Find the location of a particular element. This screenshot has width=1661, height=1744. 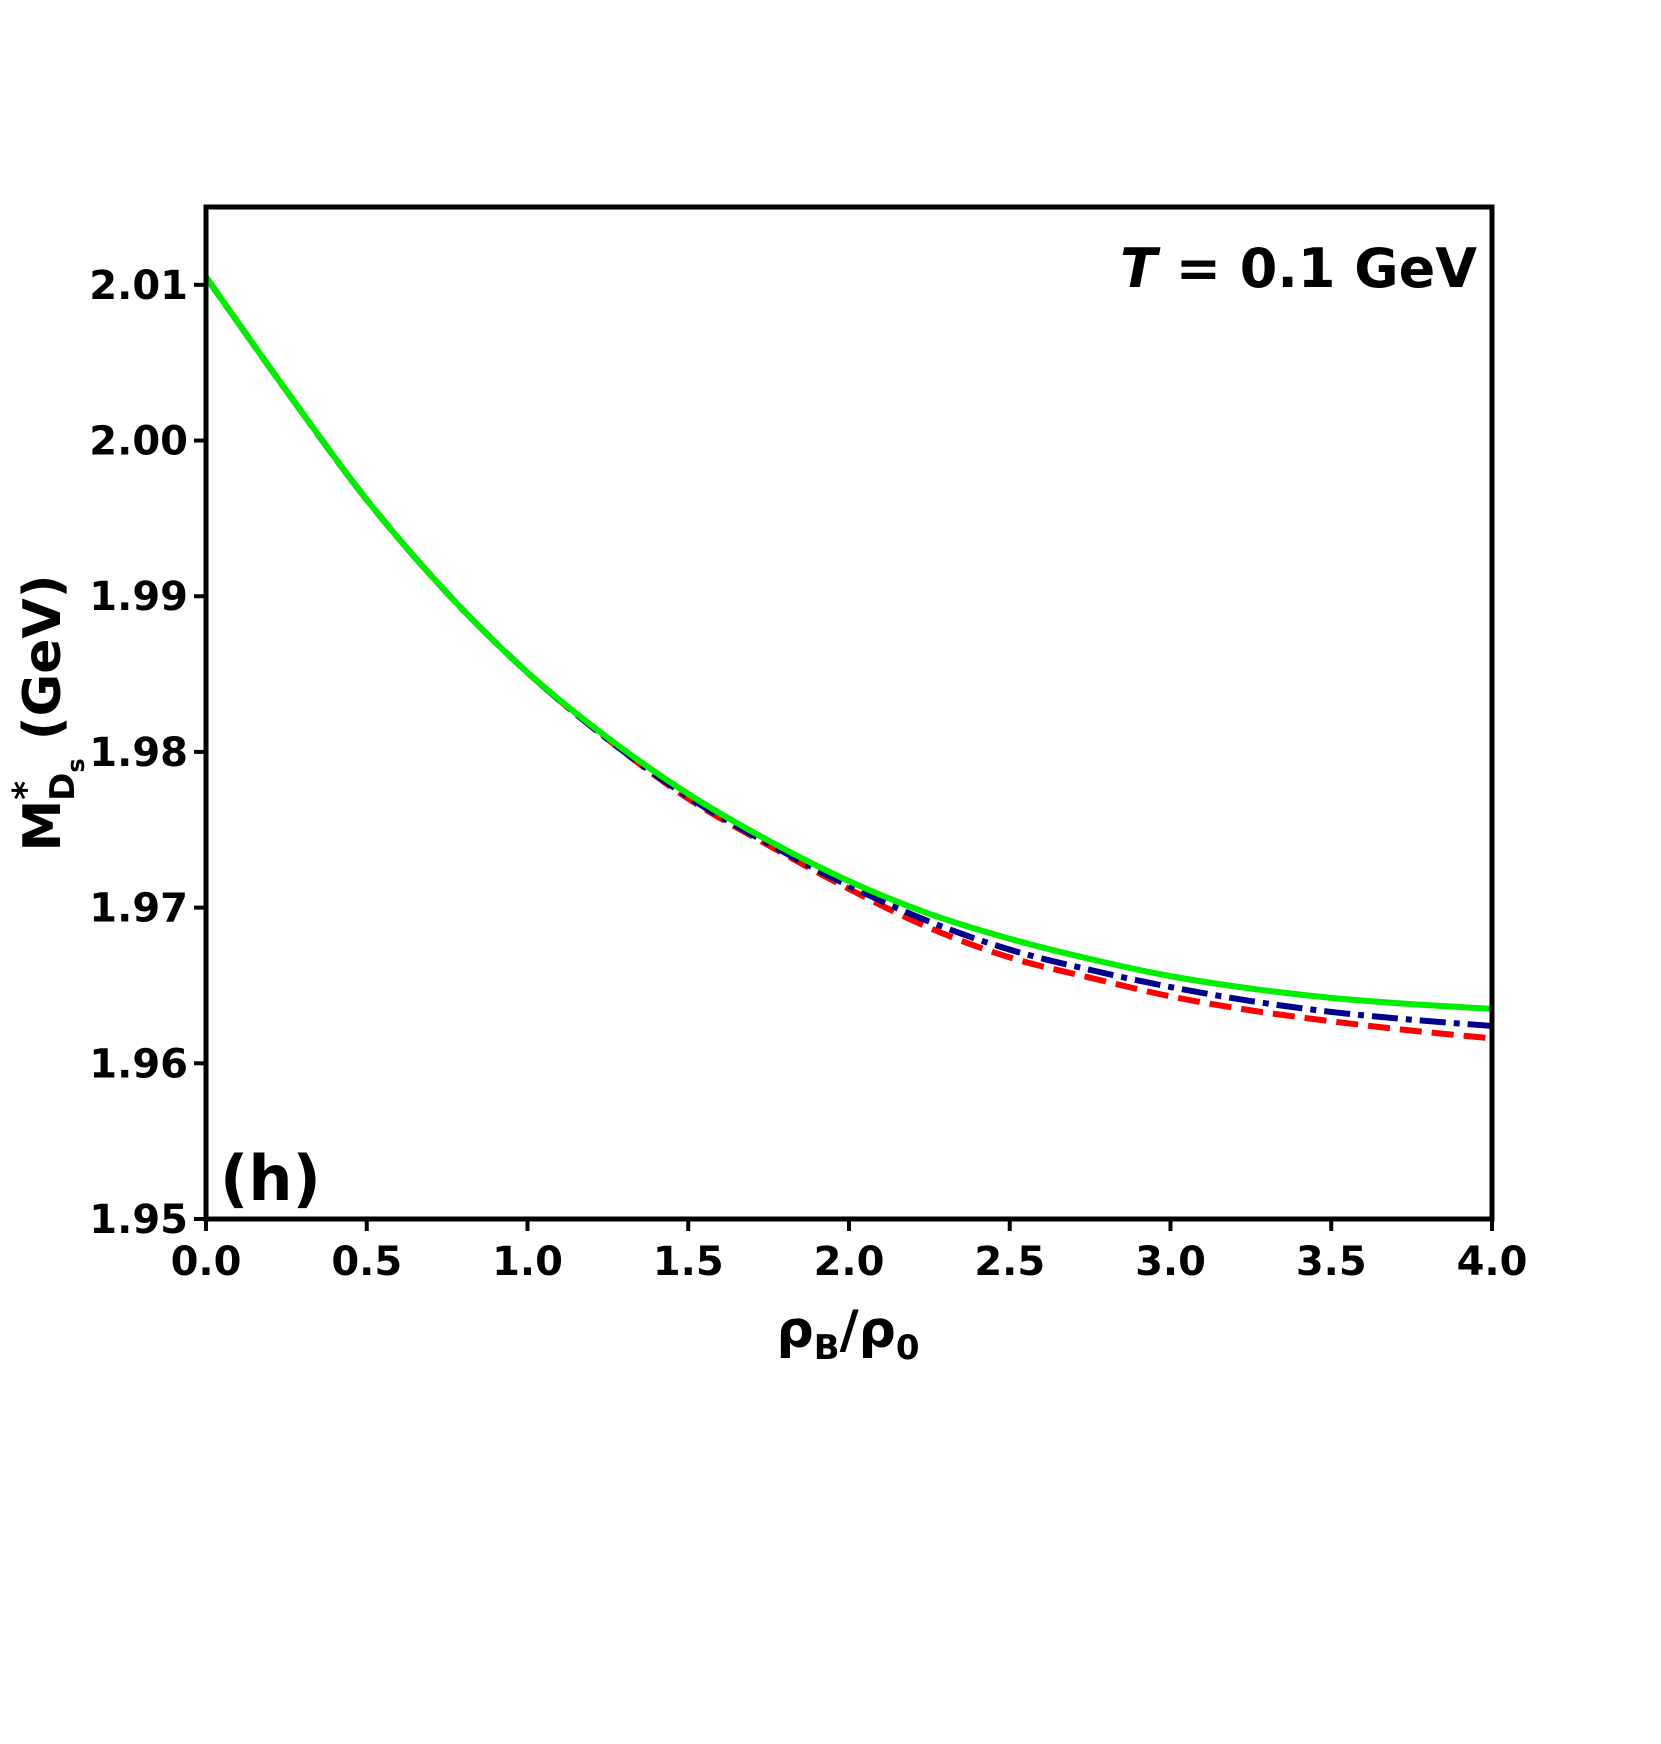

x-tick-label: 1.0 is located at coordinates (527, 1262).